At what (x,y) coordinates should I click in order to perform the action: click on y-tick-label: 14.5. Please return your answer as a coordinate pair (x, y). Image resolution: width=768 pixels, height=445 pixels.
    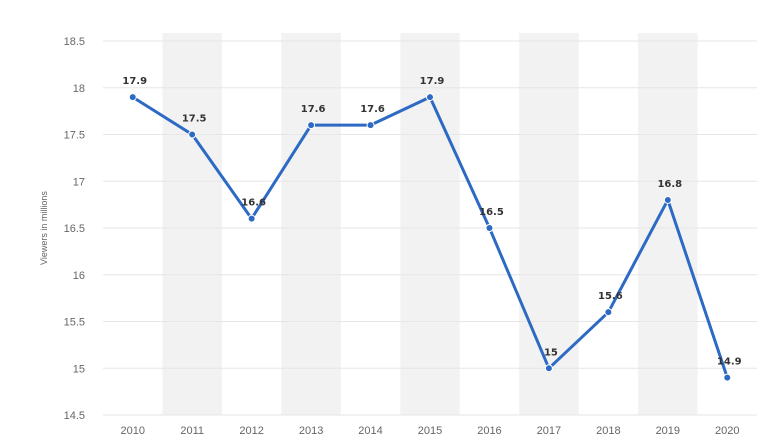
    Looking at the image, I should click on (74, 416).